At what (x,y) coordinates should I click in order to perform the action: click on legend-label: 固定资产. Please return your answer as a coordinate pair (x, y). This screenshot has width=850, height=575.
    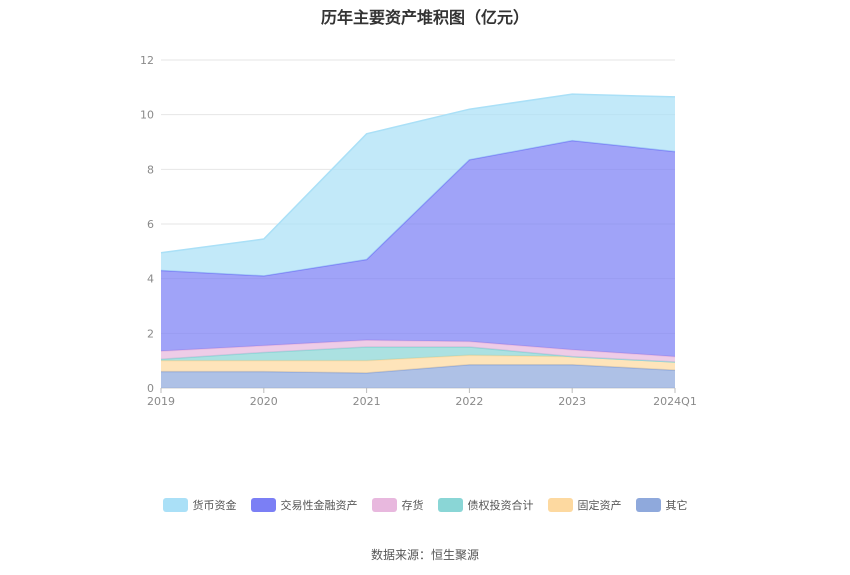
    Looking at the image, I should click on (599, 505).